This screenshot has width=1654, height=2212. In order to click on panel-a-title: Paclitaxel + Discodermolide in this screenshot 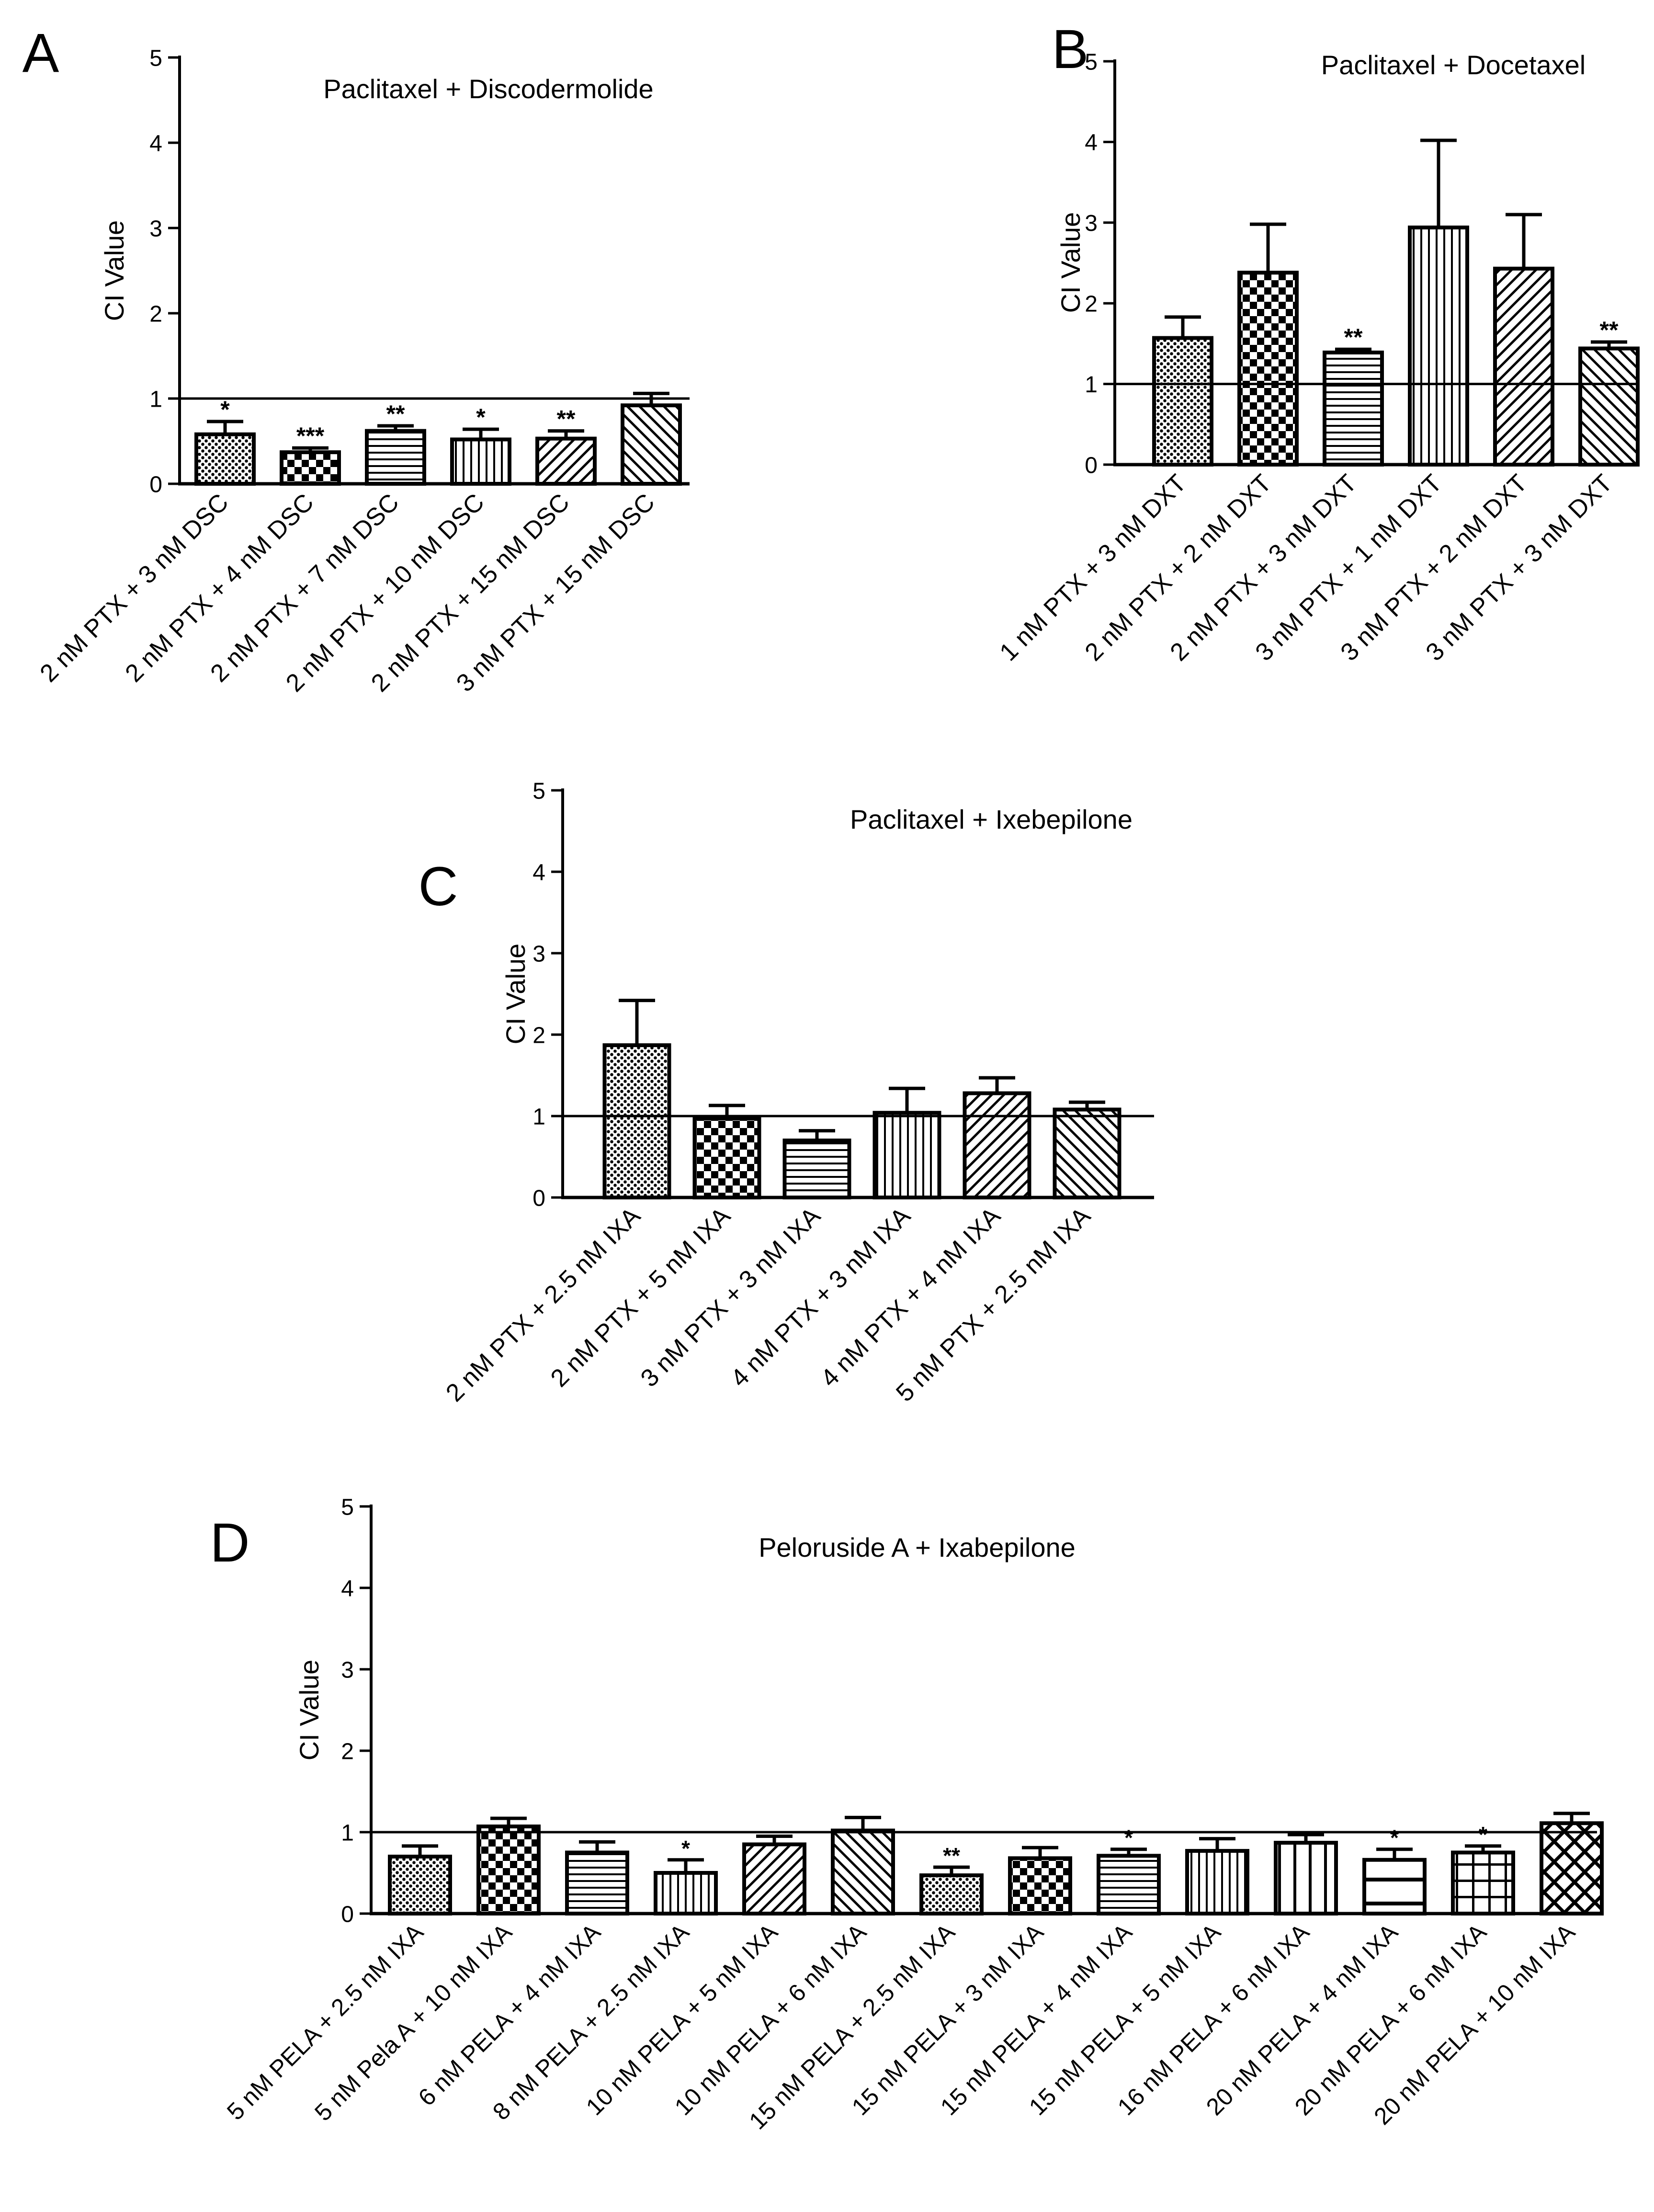, I will do `click(488, 89)`.